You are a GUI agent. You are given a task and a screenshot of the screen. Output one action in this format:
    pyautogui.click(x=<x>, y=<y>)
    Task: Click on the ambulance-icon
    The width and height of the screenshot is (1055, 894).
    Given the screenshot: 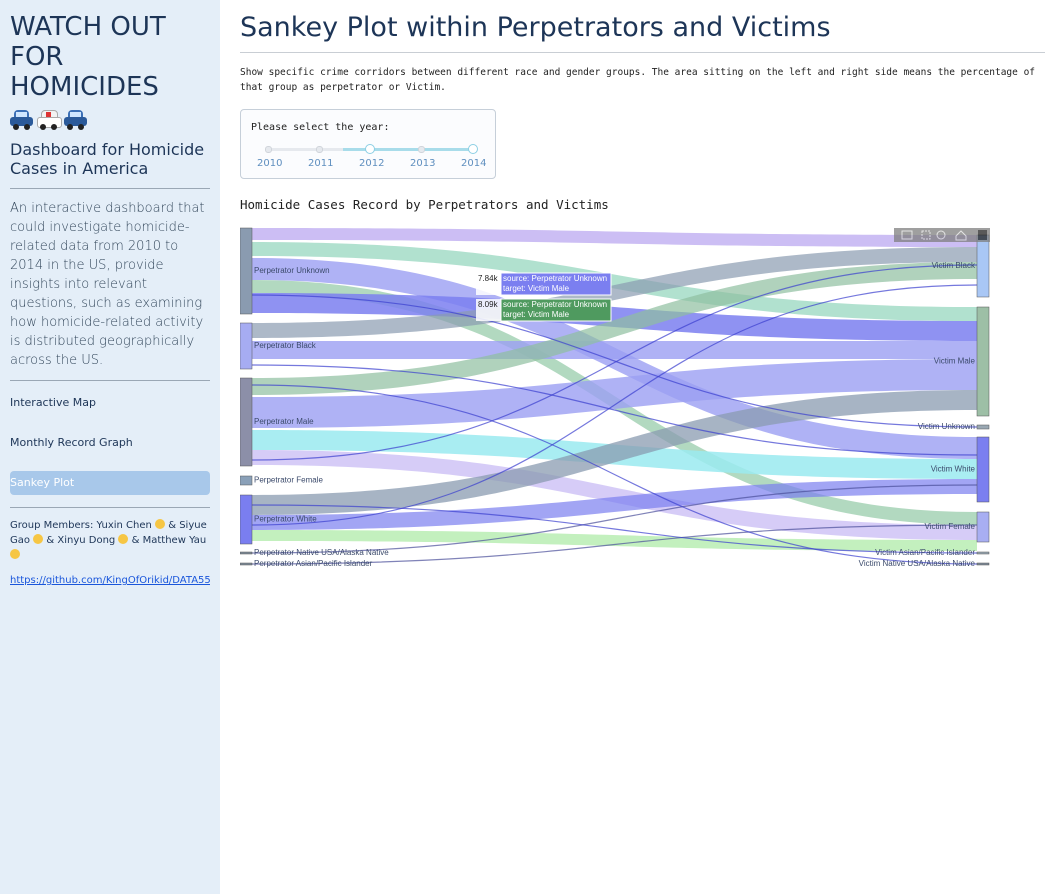 What is the action you would take?
    pyautogui.click(x=49, y=120)
    